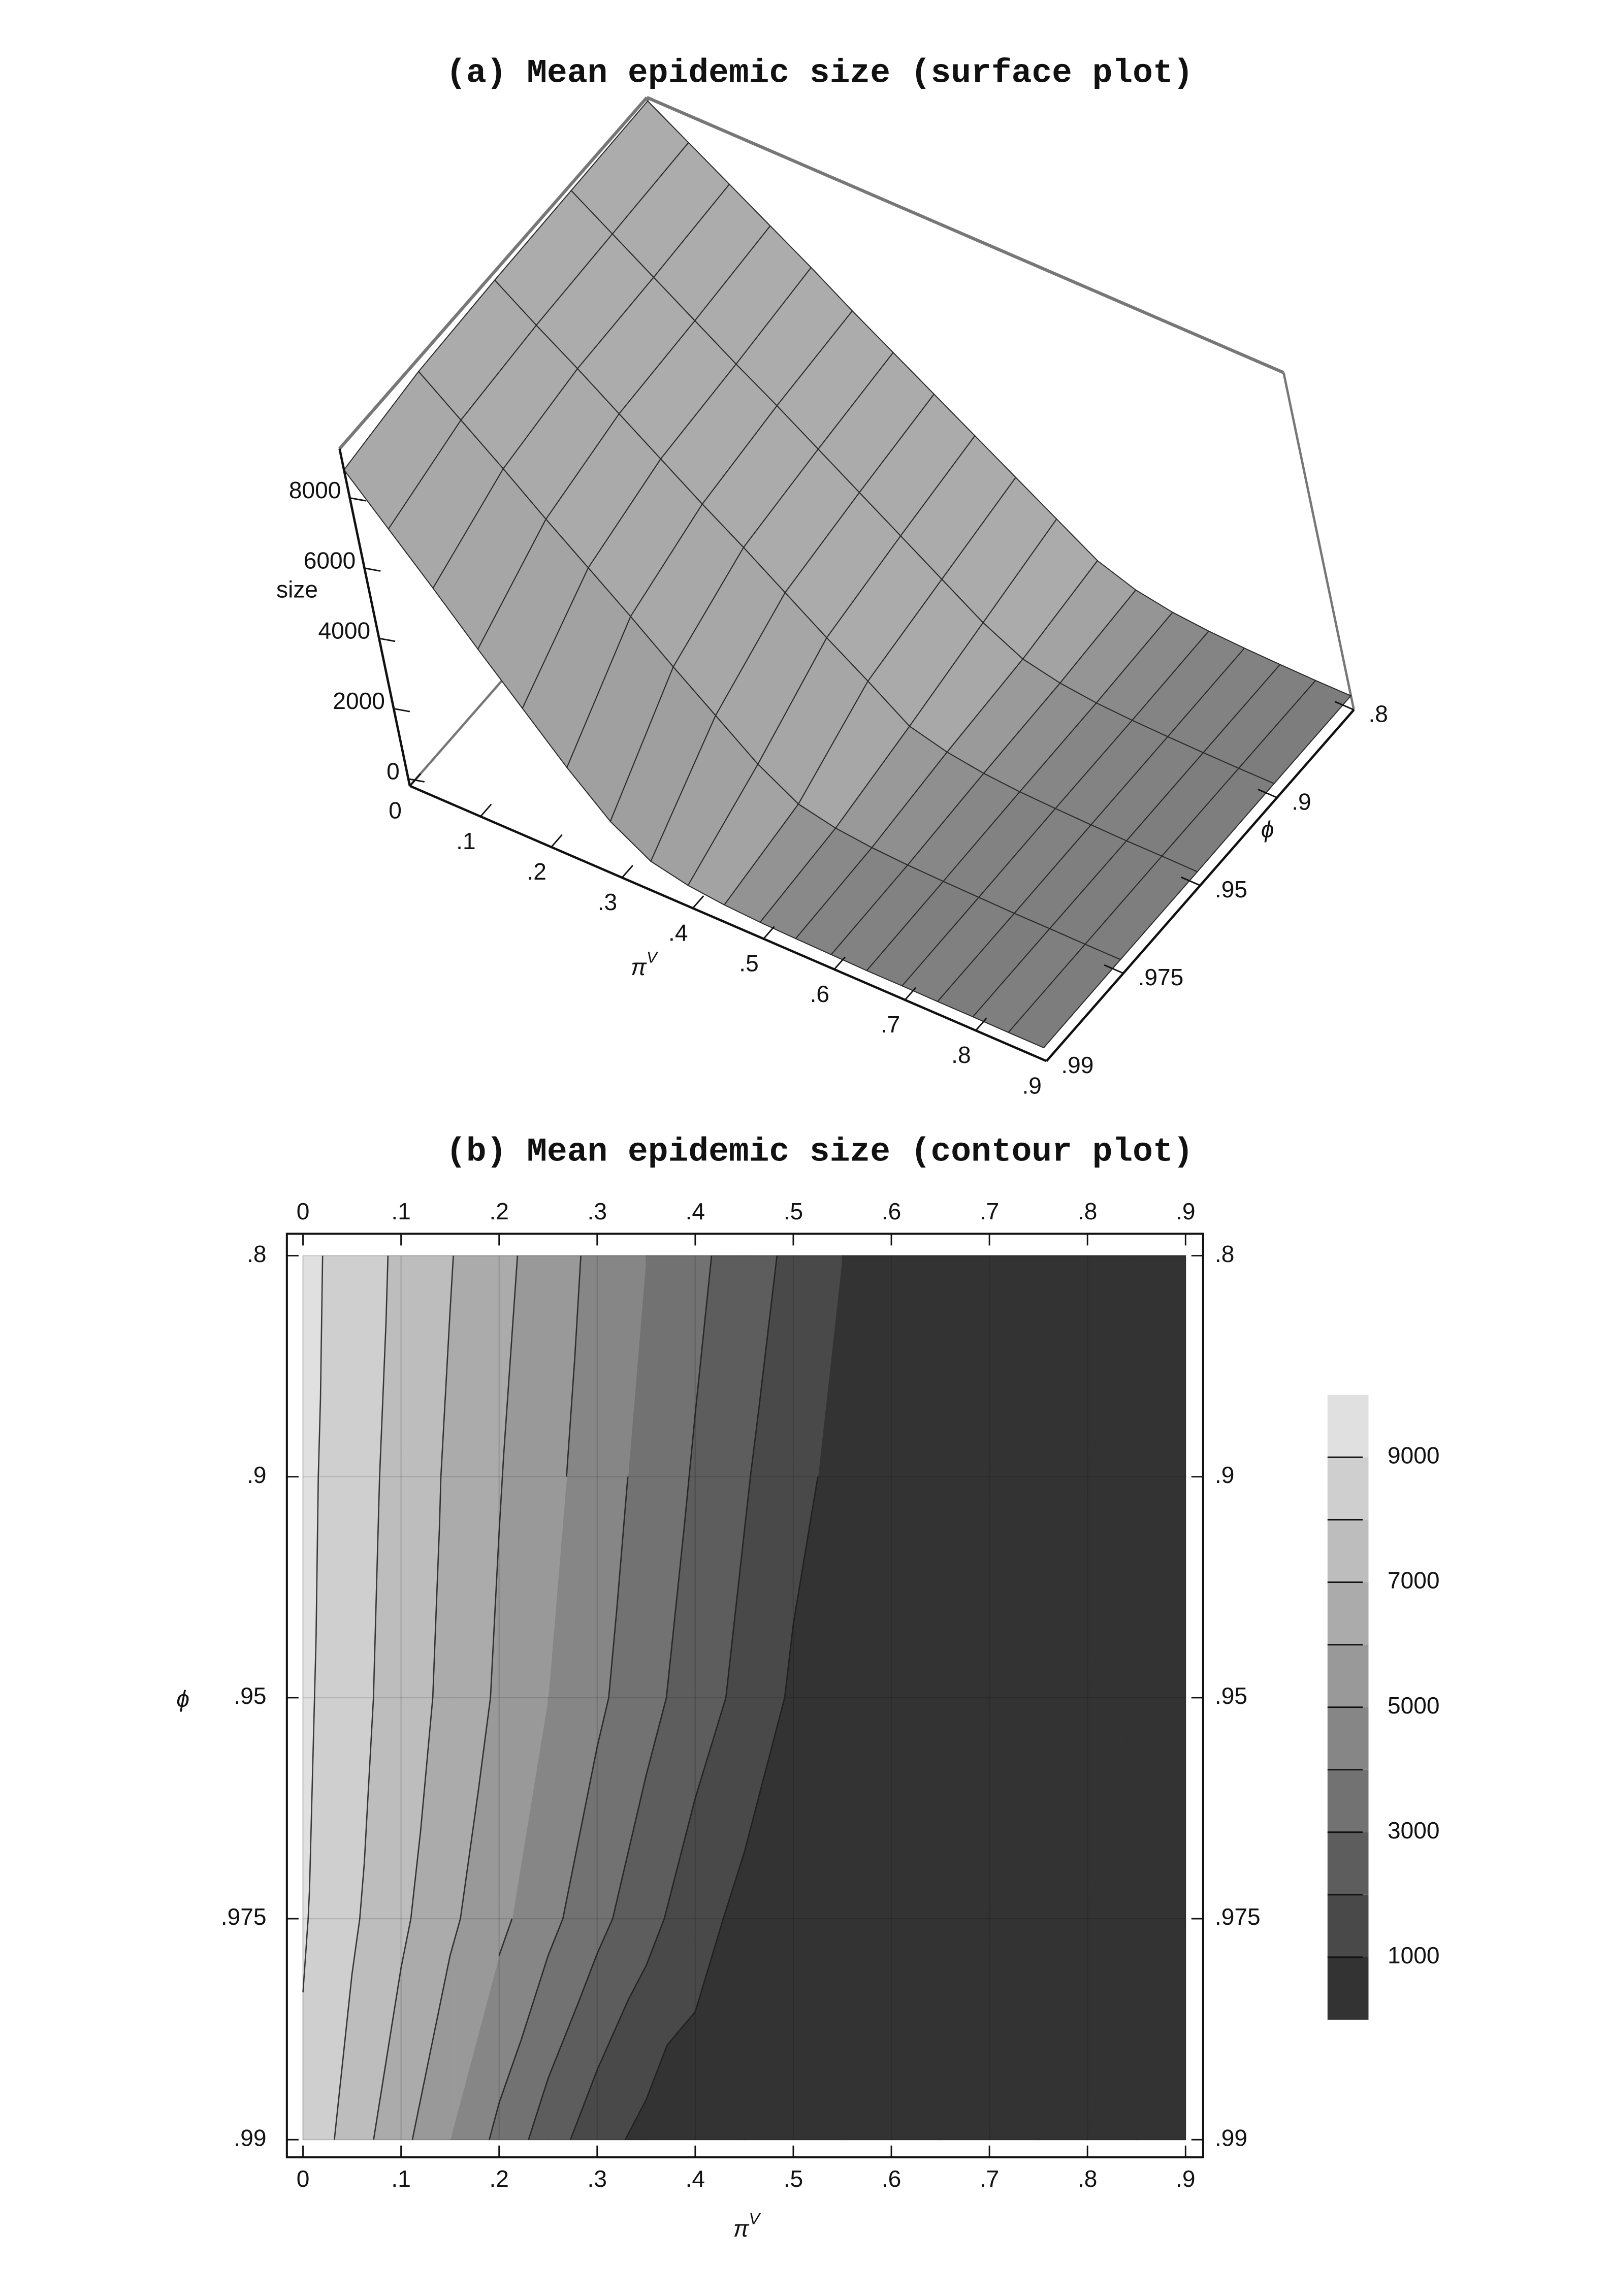 The height and width of the screenshot is (2296, 1610). Describe the element at coordinates (961, 1055) in the screenshot. I see `x-tick-label: .8` at that location.